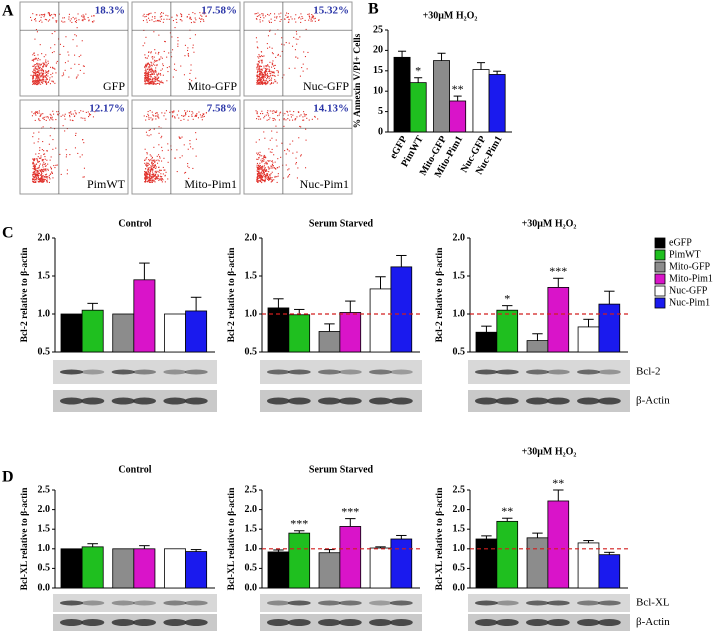 This screenshot has width=713, height=632. What do you see at coordinates (8, 477) in the screenshot?
I see `panel-letter: D` at bounding box center [8, 477].